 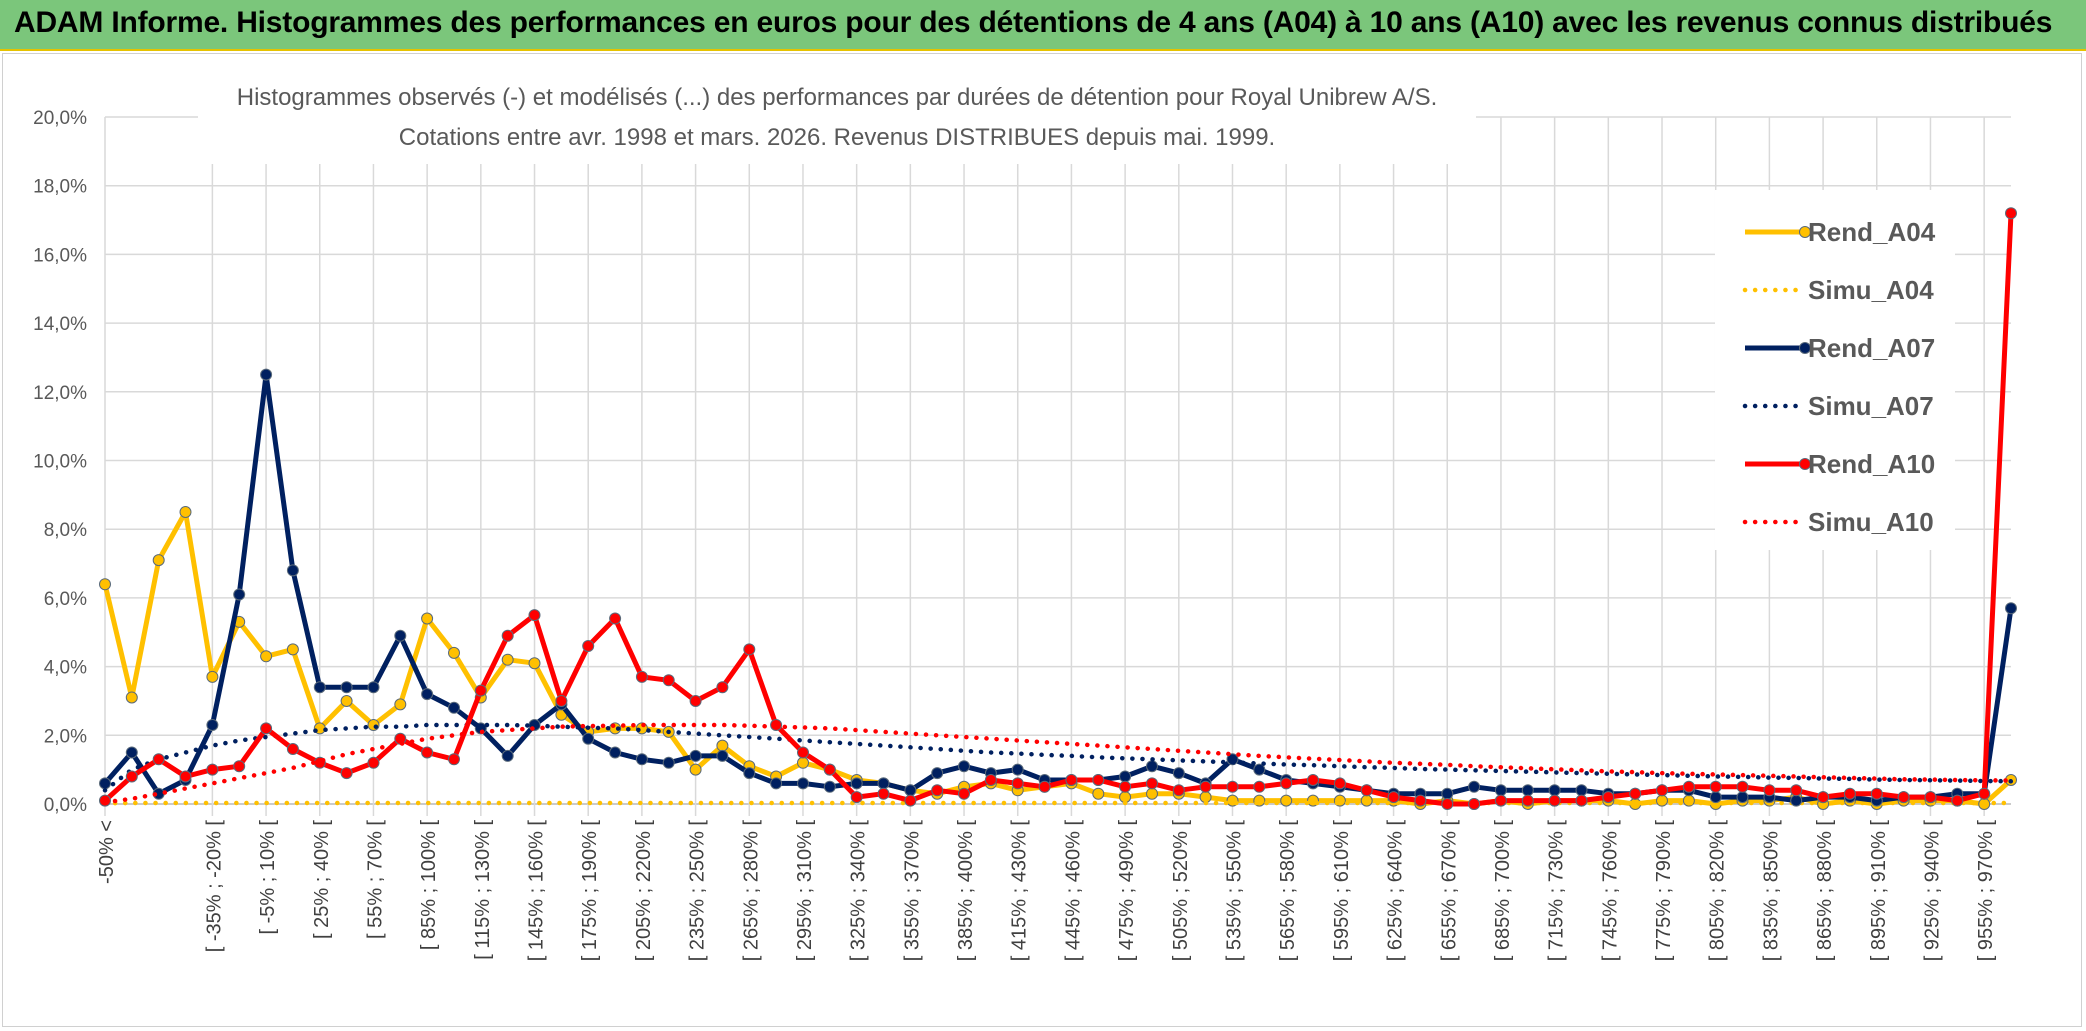 What do you see at coordinates (1840, 464) in the screenshot?
I see `legend-item: Rend_A10` at bounding box center [1840, 464].